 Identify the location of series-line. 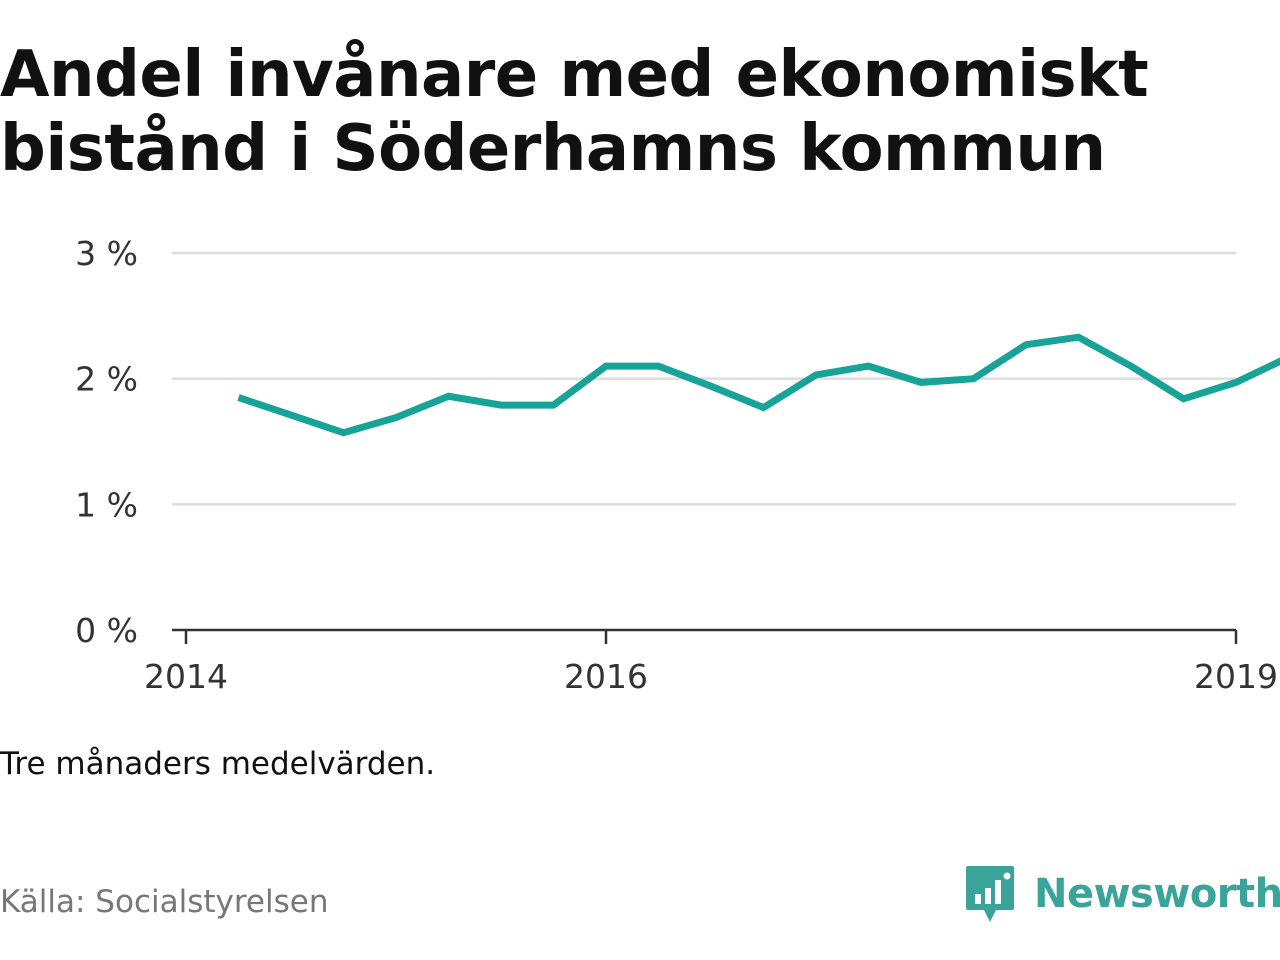
(758, 385).